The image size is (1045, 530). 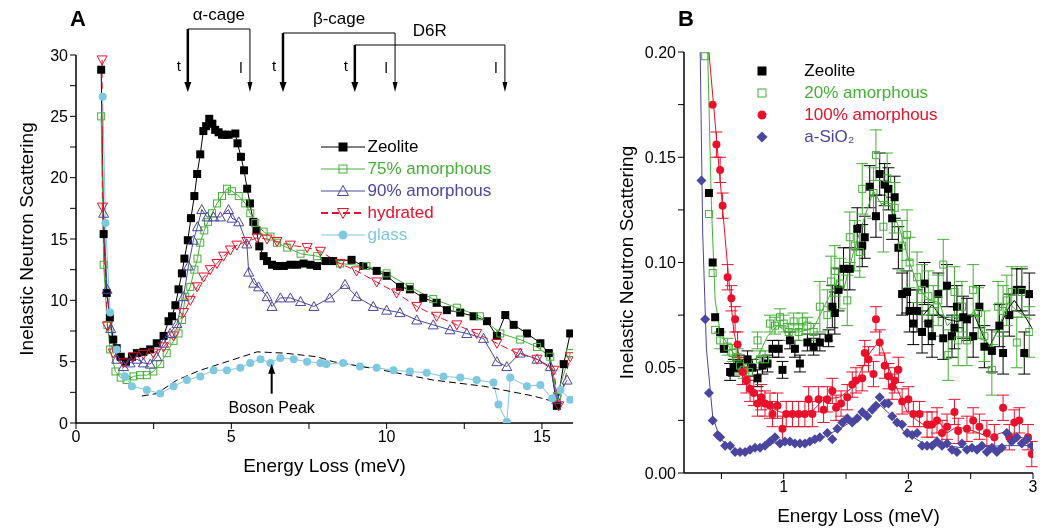 What do you see at coordinates (400, 212) in the screenshot?
I see `legend-label: hydrated` at bounding box center [400, 212].